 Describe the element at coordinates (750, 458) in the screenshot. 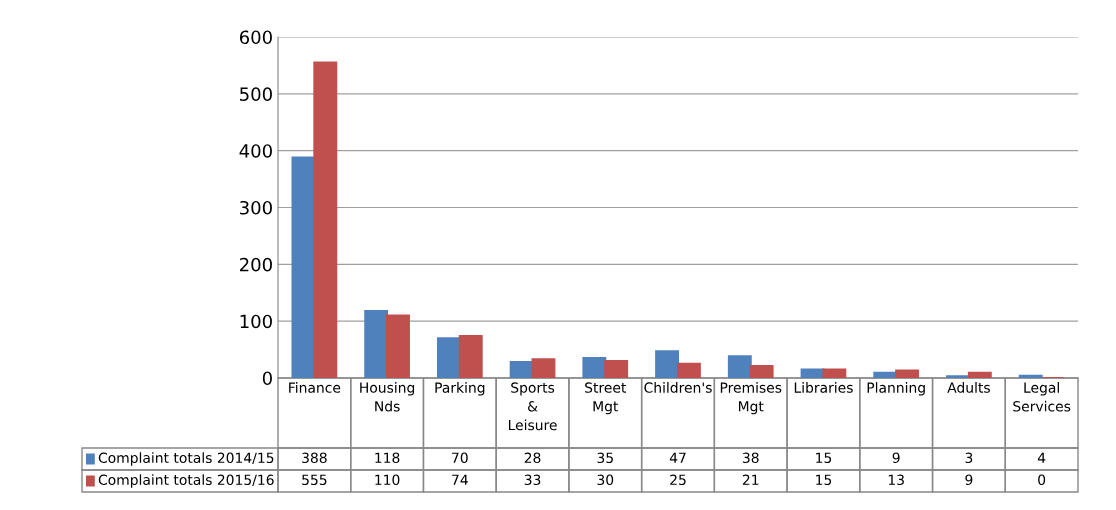

I see `data-label: 38` at that location.